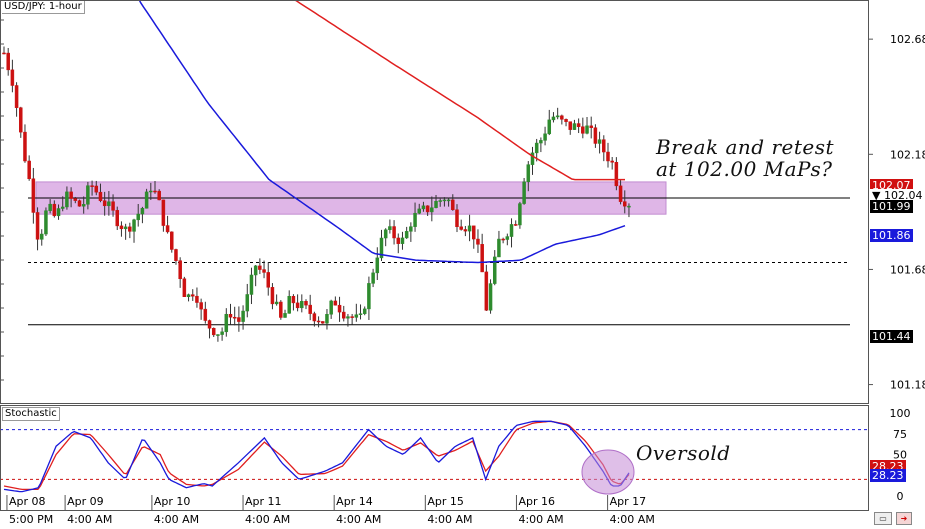 This screenshot has height=529, width=925. Describe the element at coordinates (900, 434) in the screenshot. I see `stochastic-y-tick-label: 75` at that location.